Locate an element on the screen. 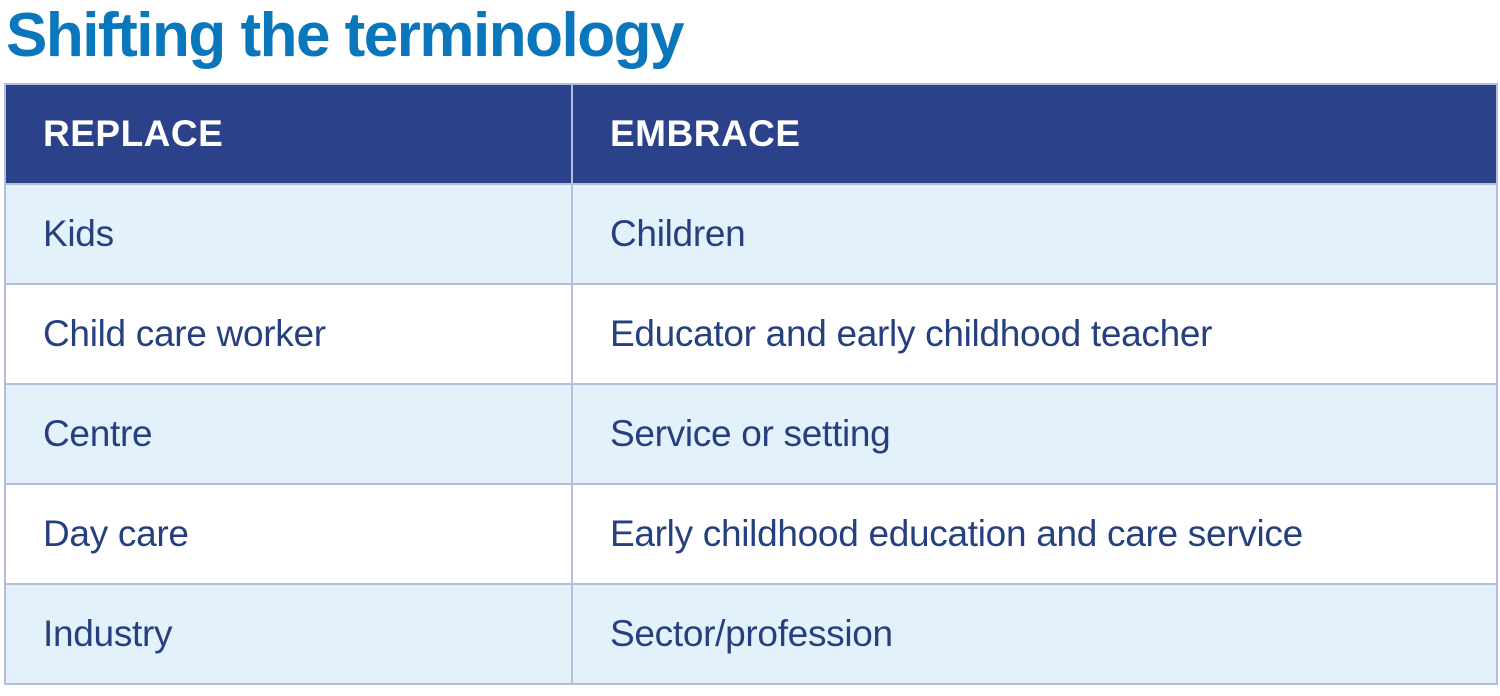 The height and width of the screenshot is (696, 1500). table-row: Centre Service or setting is located at coordinates (751, 434).